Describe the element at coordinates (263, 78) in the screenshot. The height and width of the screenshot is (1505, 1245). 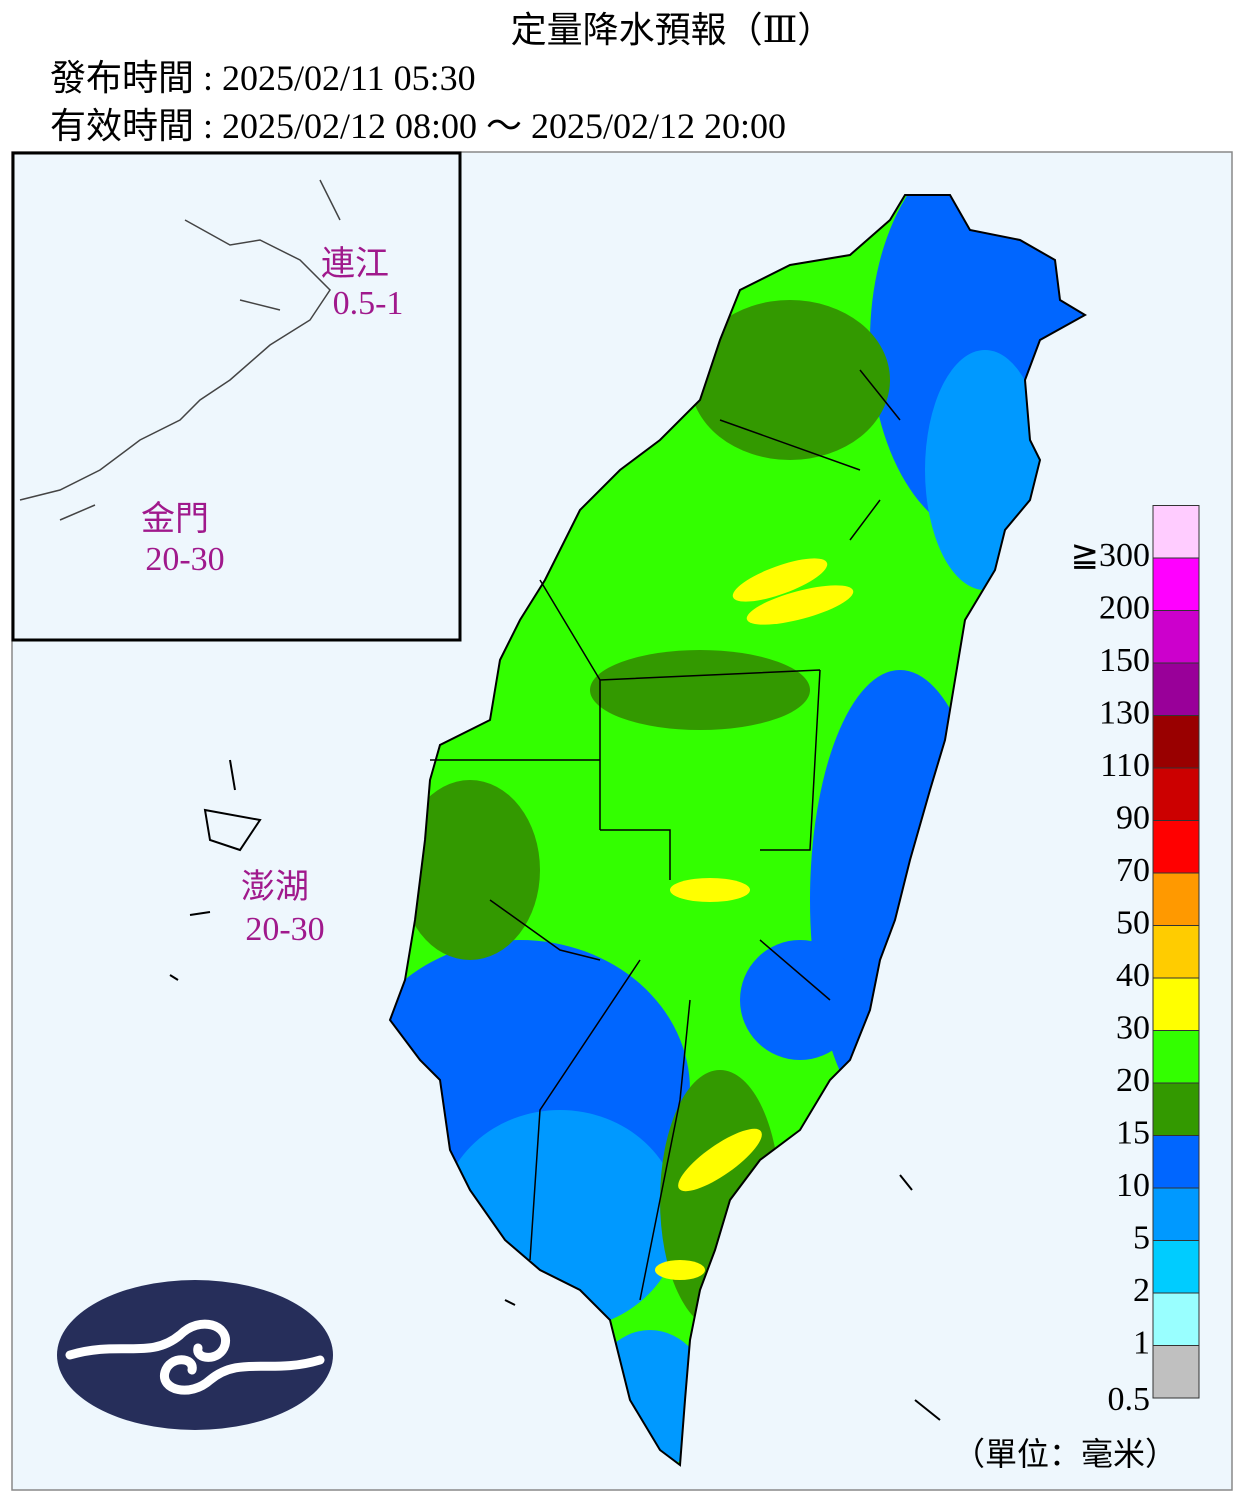
I see `issue-time: 發布時間 : 2025/02/11 05:30` at that location.